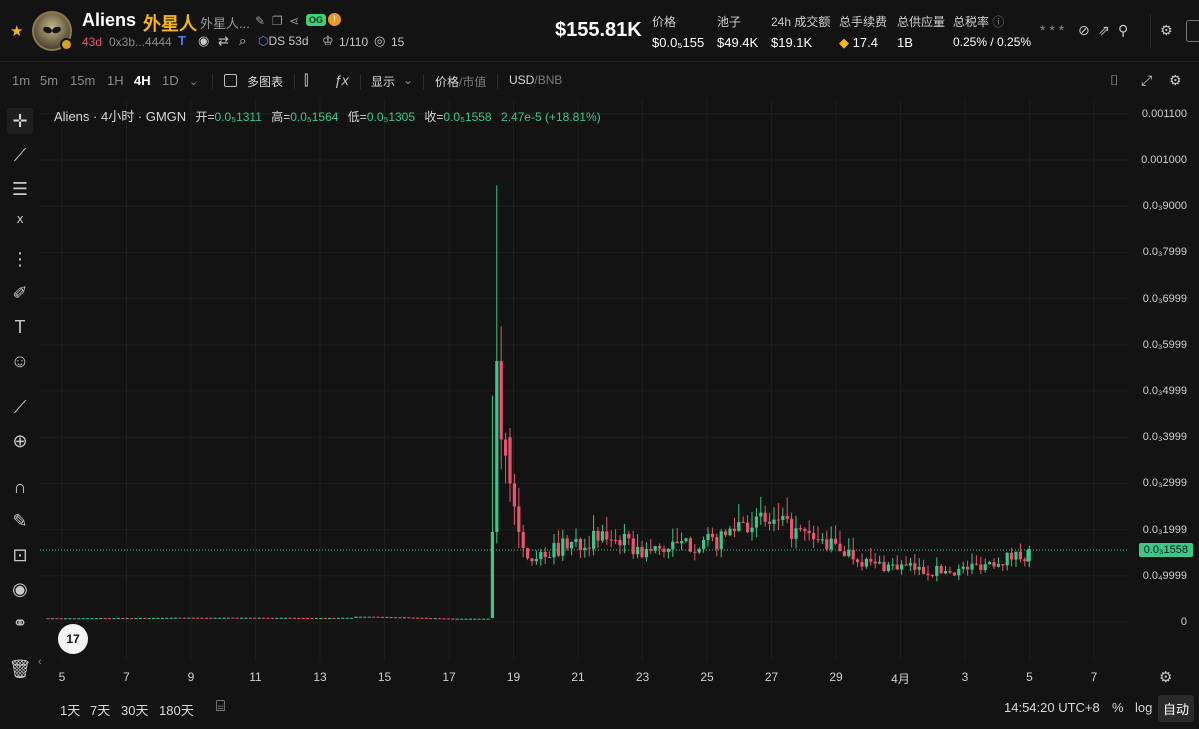  What do you see at coordinates (844, 42) in the screenshot?
I see `fee-icon: ◆` at bounding box center [844, 42].